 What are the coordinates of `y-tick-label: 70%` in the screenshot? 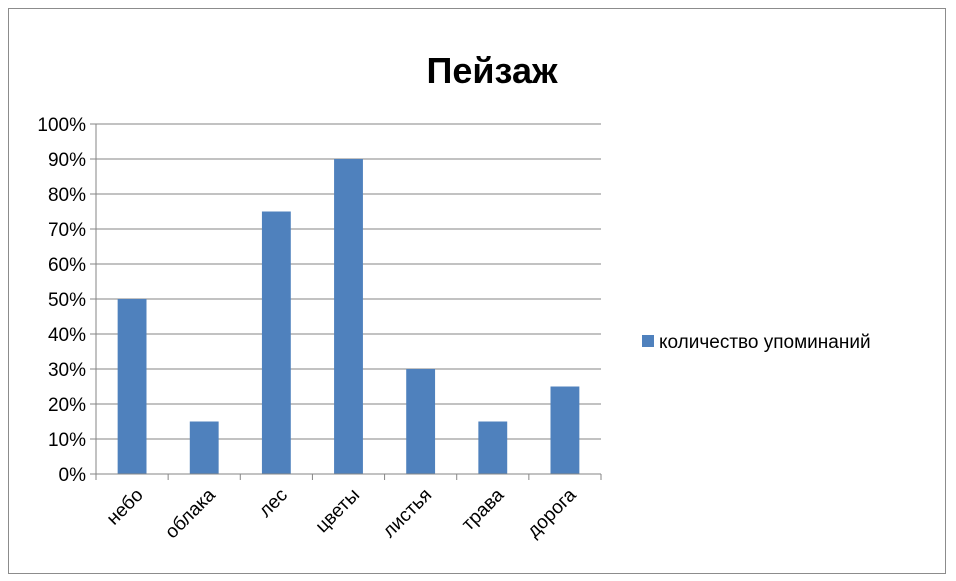 It's located at (67, 230).